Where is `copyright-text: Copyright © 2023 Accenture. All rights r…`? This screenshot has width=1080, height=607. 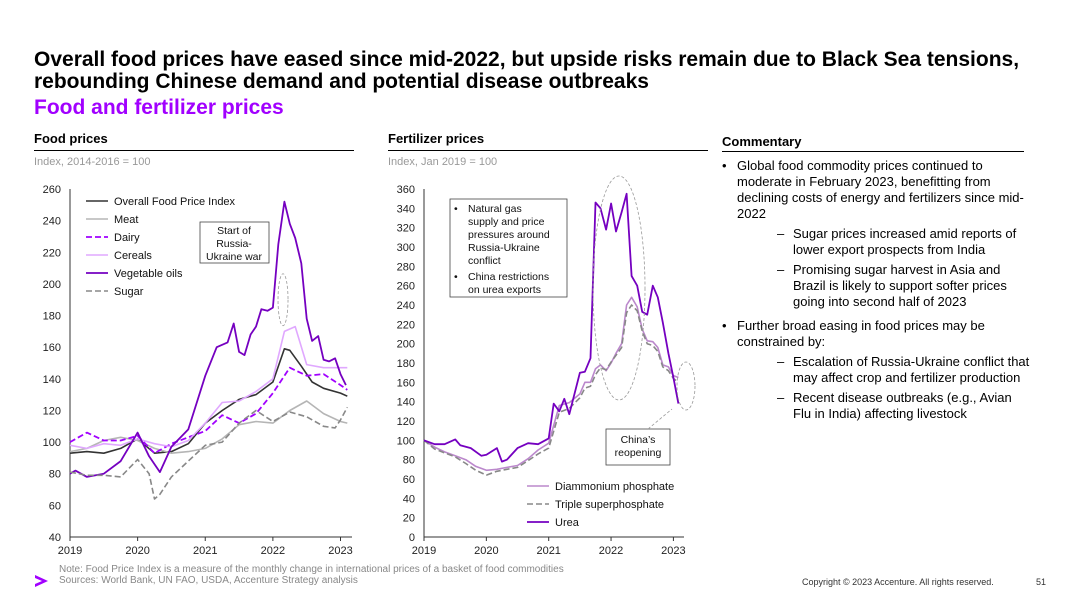 copyright-text: Copyright © 2023 Accenture. All rights r… is located at coordinates (898, 582).